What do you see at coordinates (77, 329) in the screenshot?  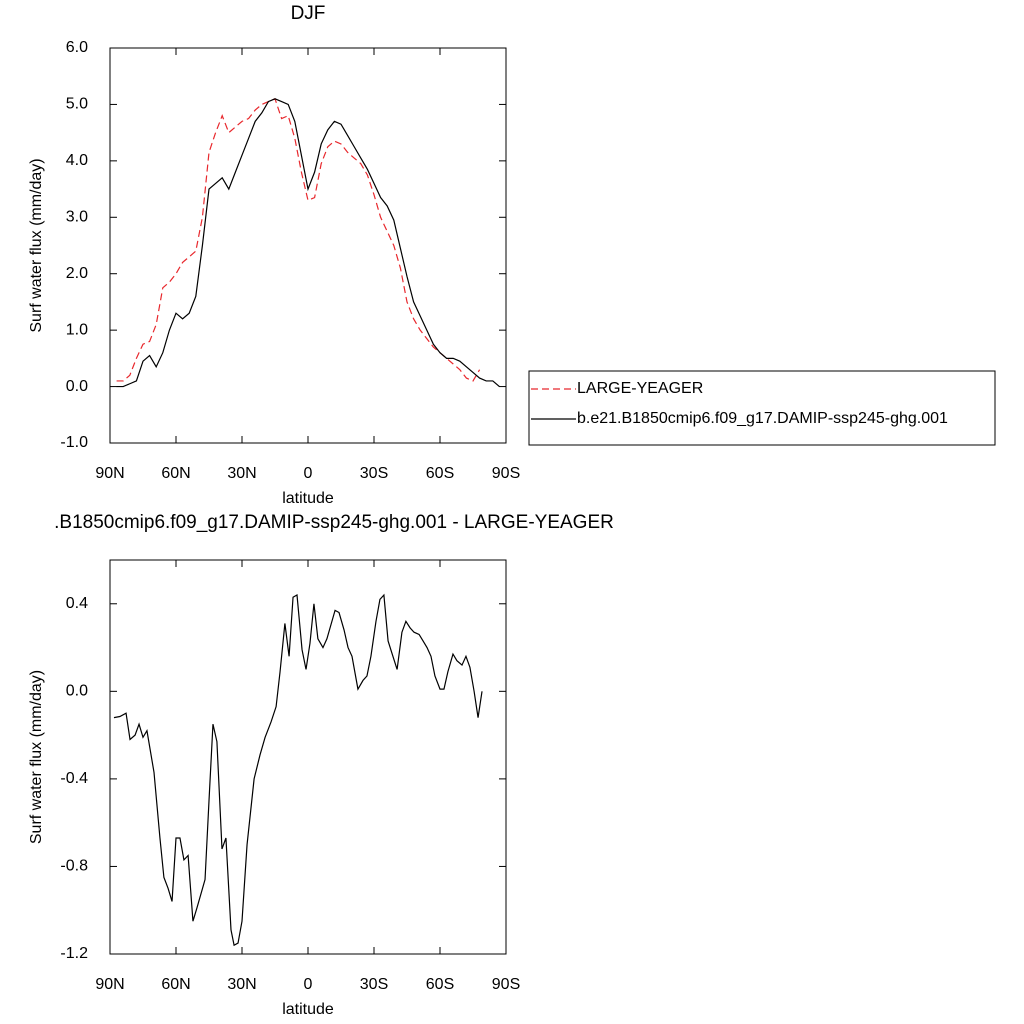 I see `y-tick-label: 1.0` at bounding box center [77, 329].